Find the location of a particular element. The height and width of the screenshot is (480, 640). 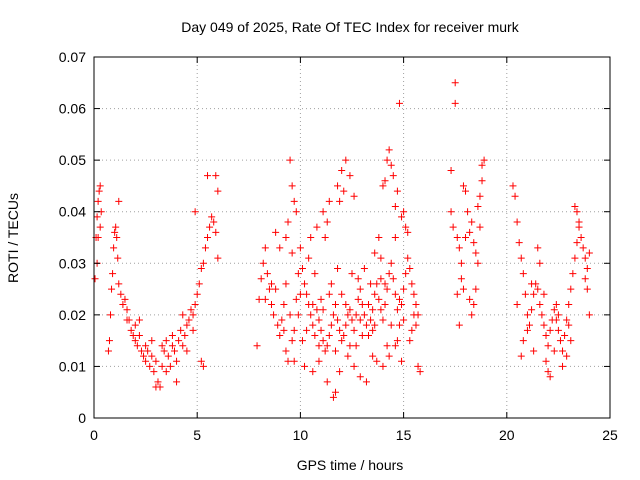

x-tick-label: 15 is located at coordinates (404, 435).